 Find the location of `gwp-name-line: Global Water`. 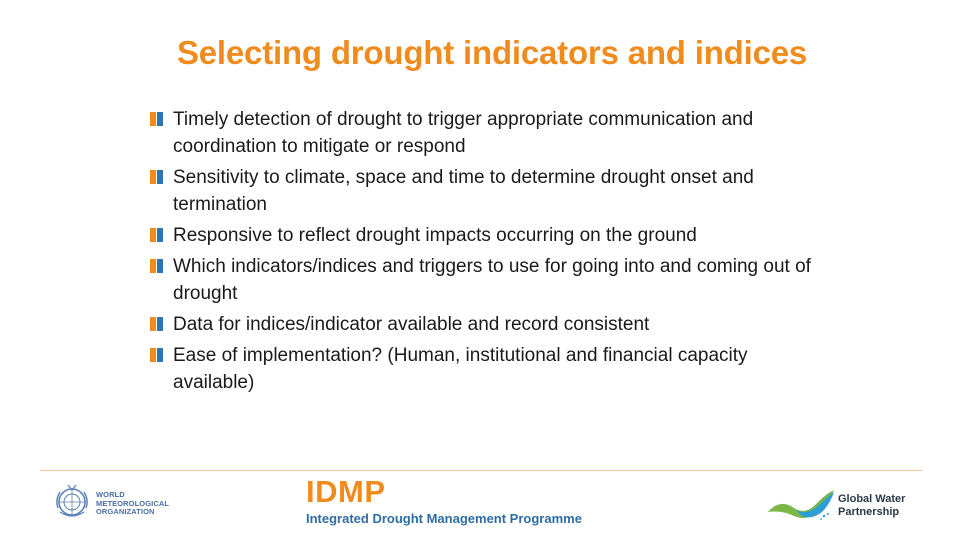

gwp-name-line: Global Water is located at coordinates (872, 499).